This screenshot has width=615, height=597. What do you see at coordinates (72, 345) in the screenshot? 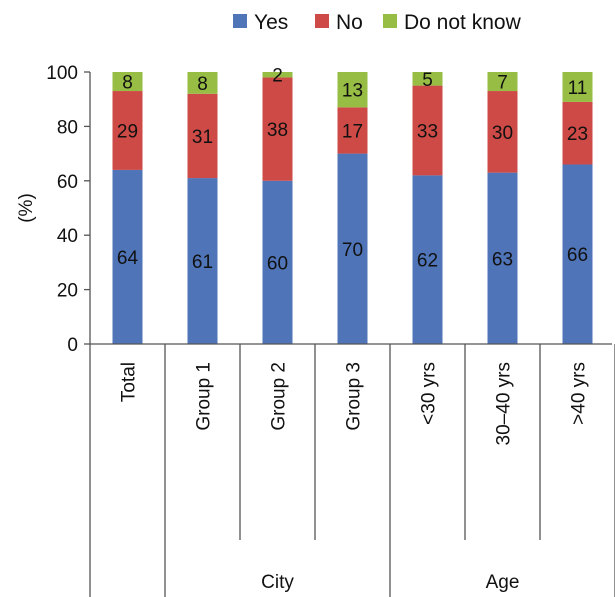
I see `y-tick-label: 0` at bounding box center [72, 345].